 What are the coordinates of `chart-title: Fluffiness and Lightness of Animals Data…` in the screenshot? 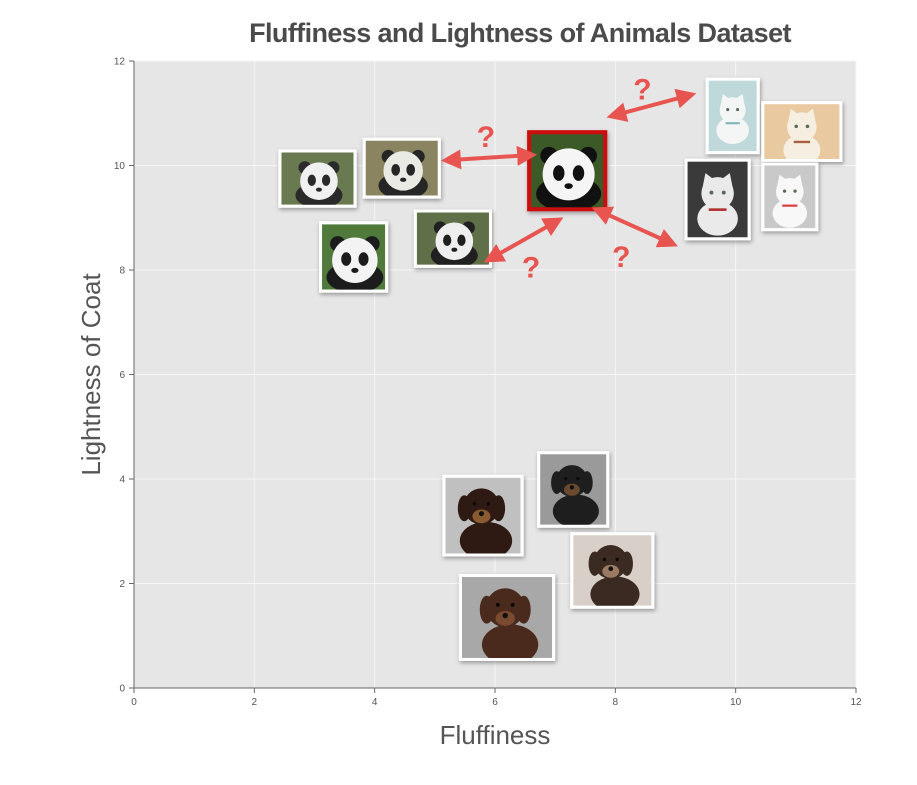 It's located at (520, 33).